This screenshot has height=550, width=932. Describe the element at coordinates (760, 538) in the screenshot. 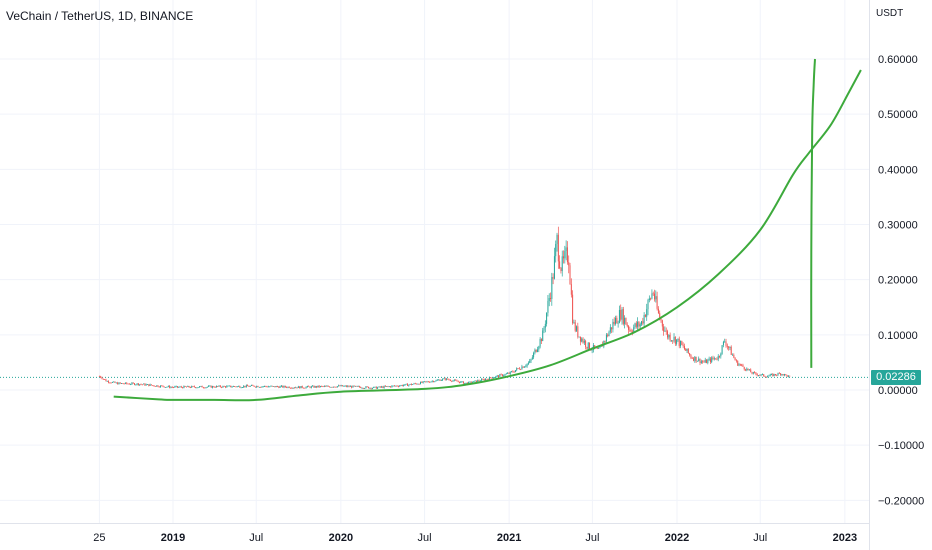

I see `x-tick-label: Jul` at that location.